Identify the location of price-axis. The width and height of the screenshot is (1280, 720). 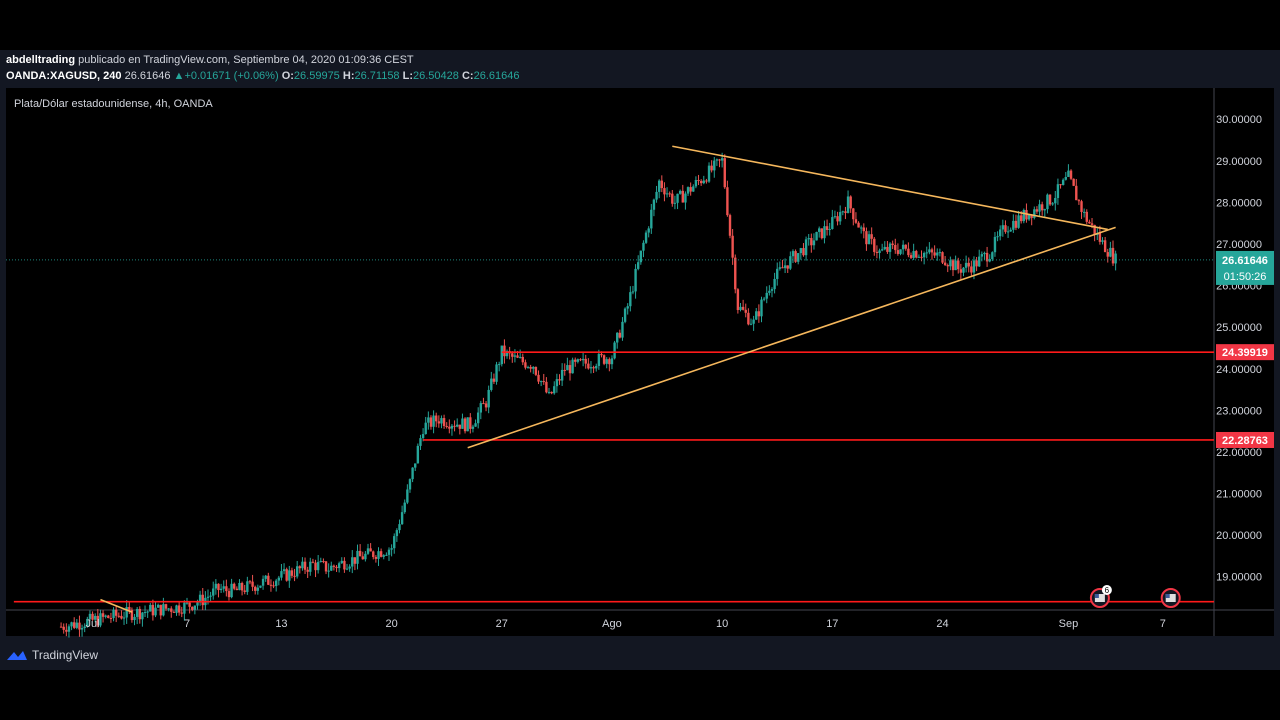
(1244, 362).